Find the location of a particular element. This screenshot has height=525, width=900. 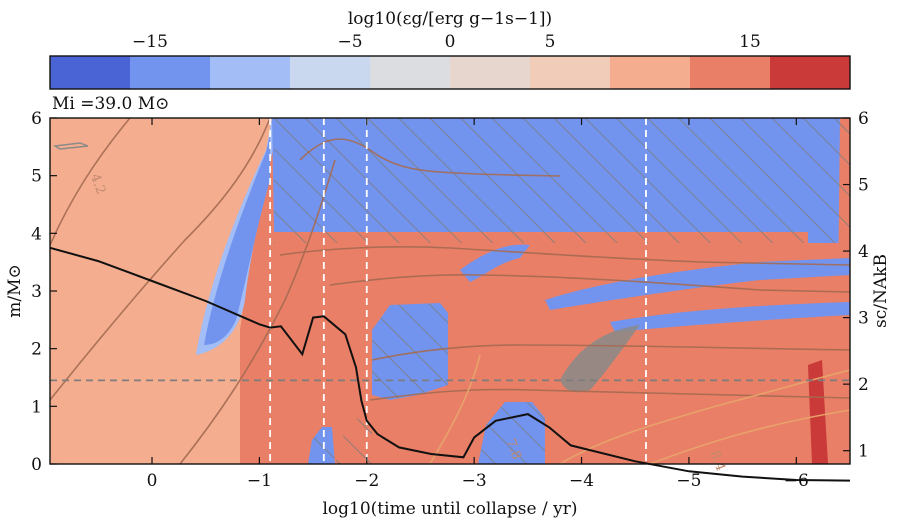

x-tick-label: −2 is located at coordinates (366, 481).